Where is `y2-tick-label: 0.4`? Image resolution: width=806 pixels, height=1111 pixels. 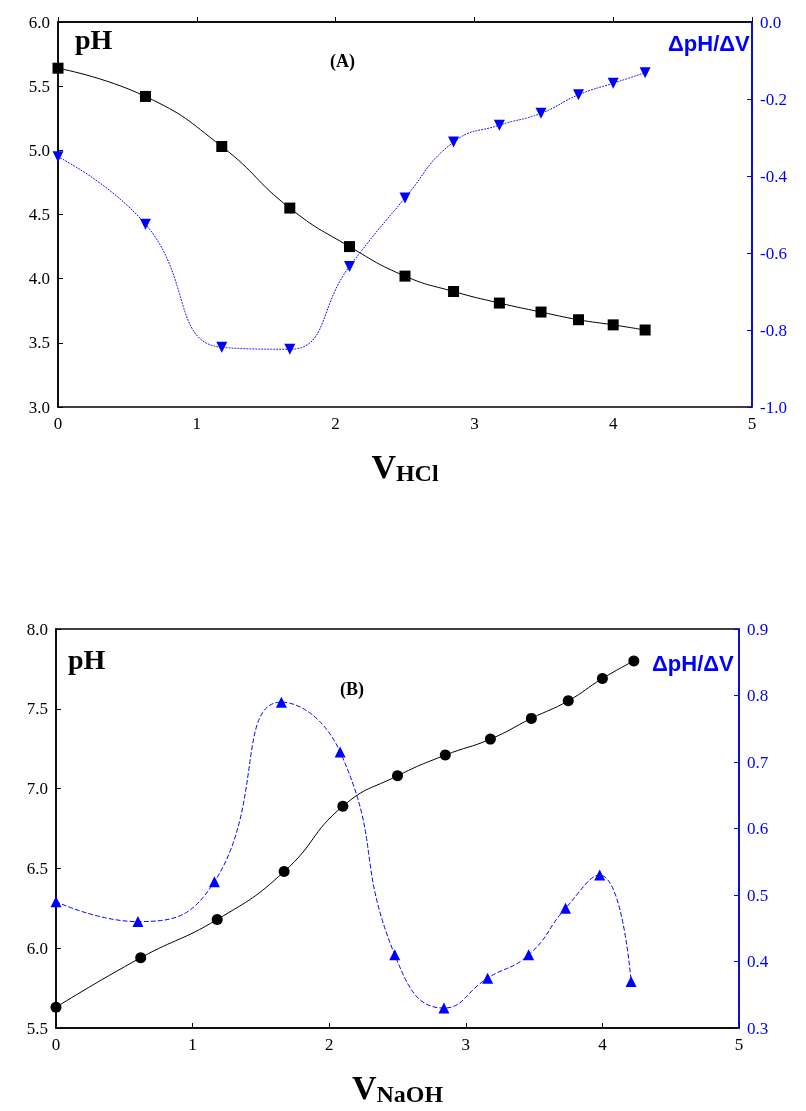
y2-tick-label: 0.4 is located at coordinates (758, 961).